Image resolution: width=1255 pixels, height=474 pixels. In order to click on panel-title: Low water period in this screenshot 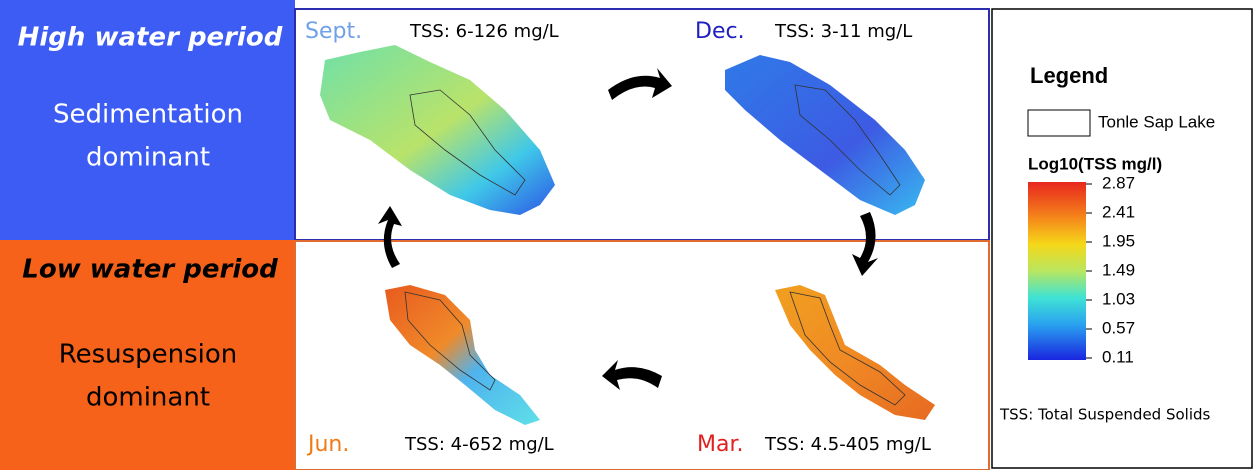, I will do `click(150, 270)`.